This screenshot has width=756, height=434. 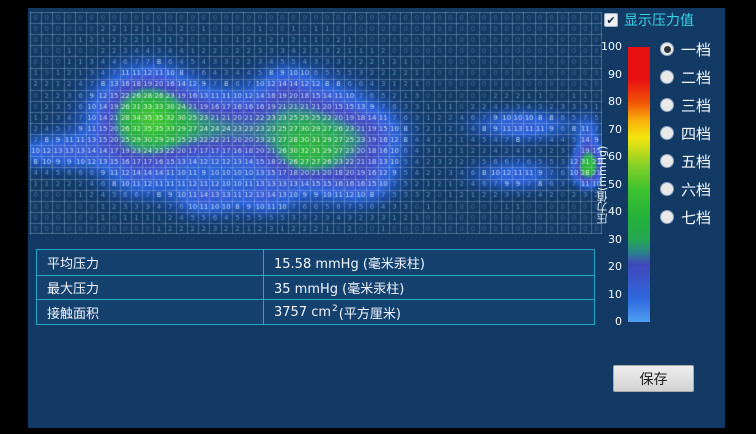 What do you see at coordinates (696, 77) in the screenshot?
I see `level-radio-label: 二档` at bounding box center [696, 77].